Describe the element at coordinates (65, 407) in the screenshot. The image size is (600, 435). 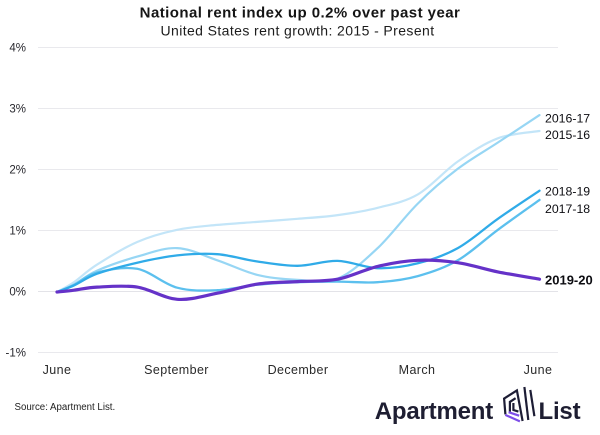
I see `svg-text: Source: Apartment List.` at that location.